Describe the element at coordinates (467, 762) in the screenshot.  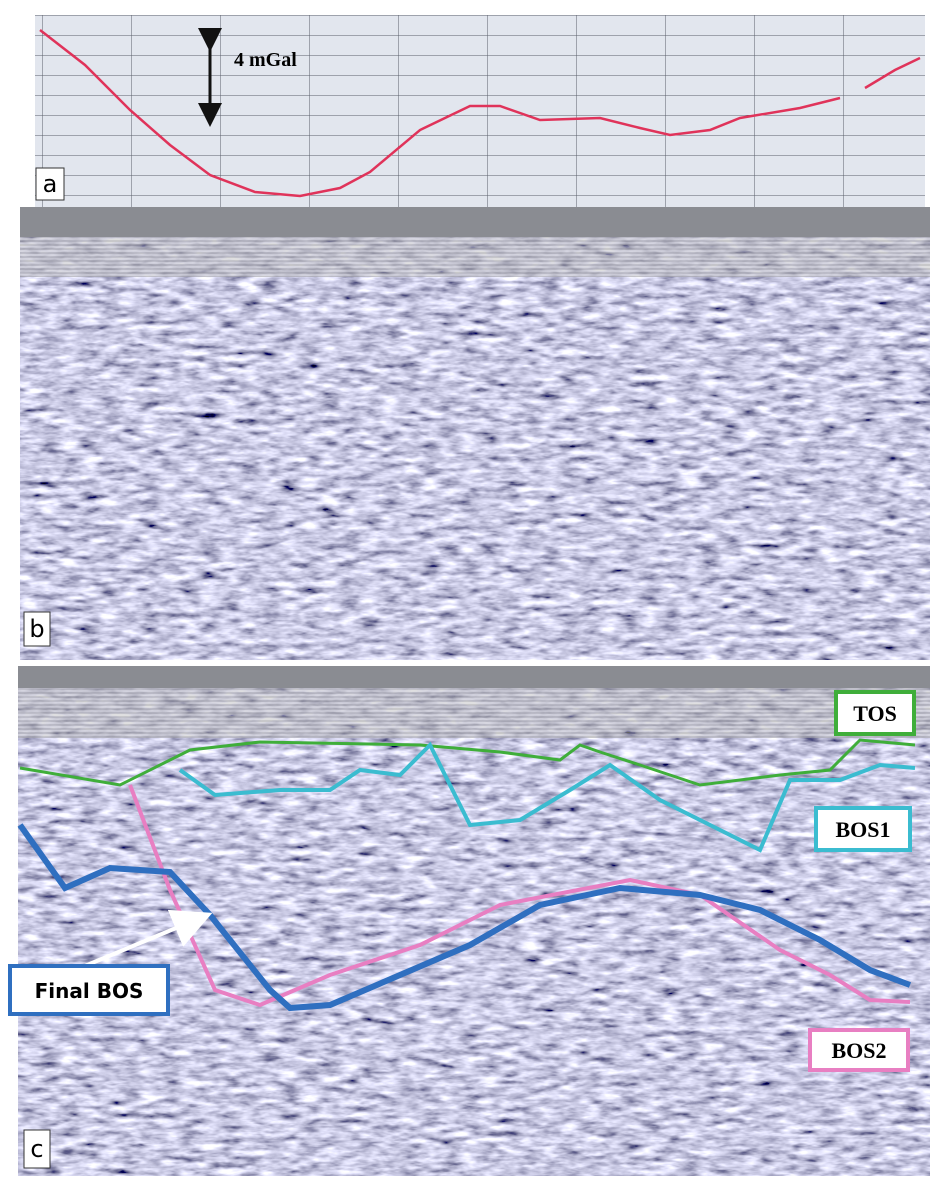
I see `tos-horizon` at that location.